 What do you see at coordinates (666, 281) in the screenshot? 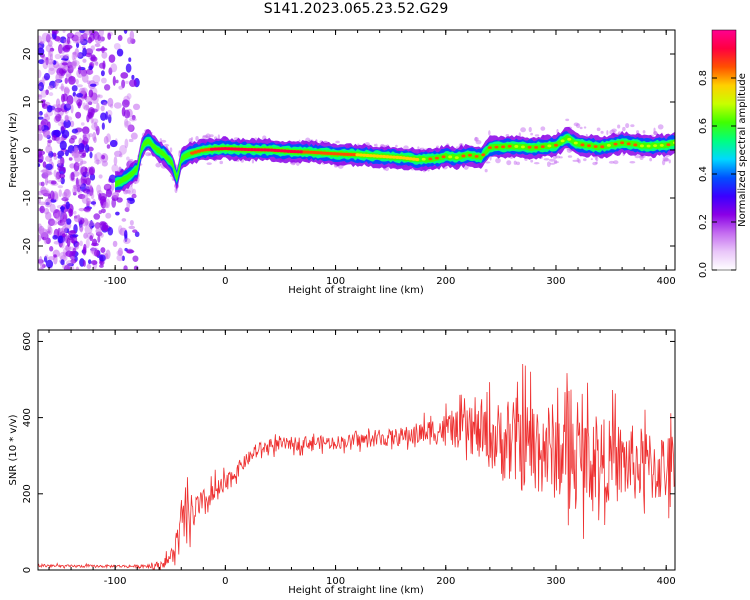
I see `spectrogram-x-tick-label: 400` at bounding box center [666, 281].